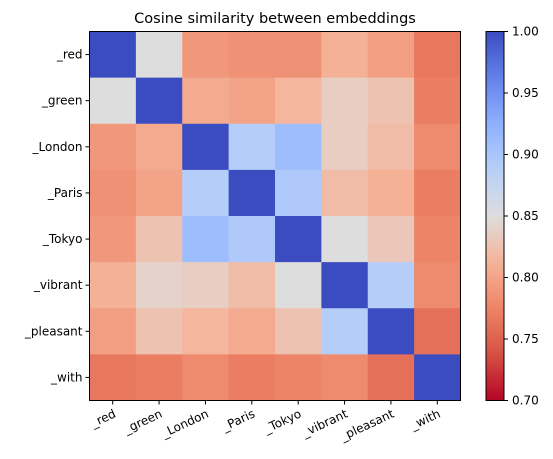 This screenshot has width=553, height=459. Describe the element at coordinates (62, 239) in the screenshot. I see `y-tick-label: _Tokyo` at that location.